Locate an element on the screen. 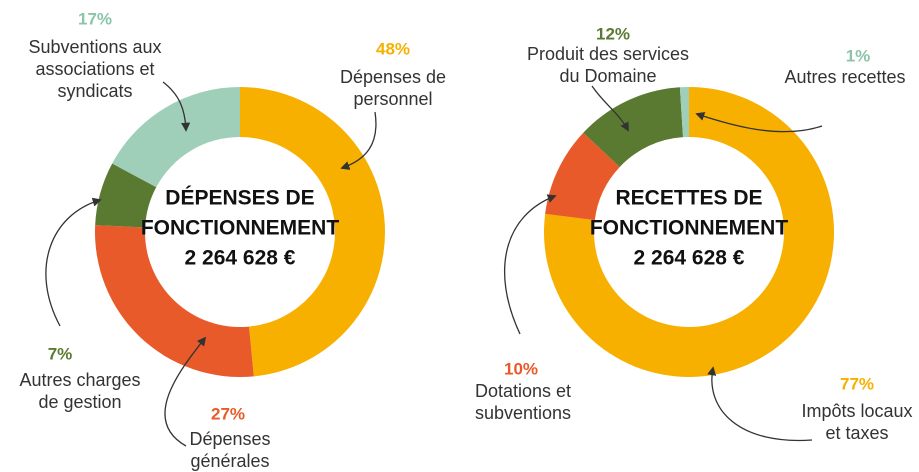  category-label: Autres charges is located at coordinates (79, 380).